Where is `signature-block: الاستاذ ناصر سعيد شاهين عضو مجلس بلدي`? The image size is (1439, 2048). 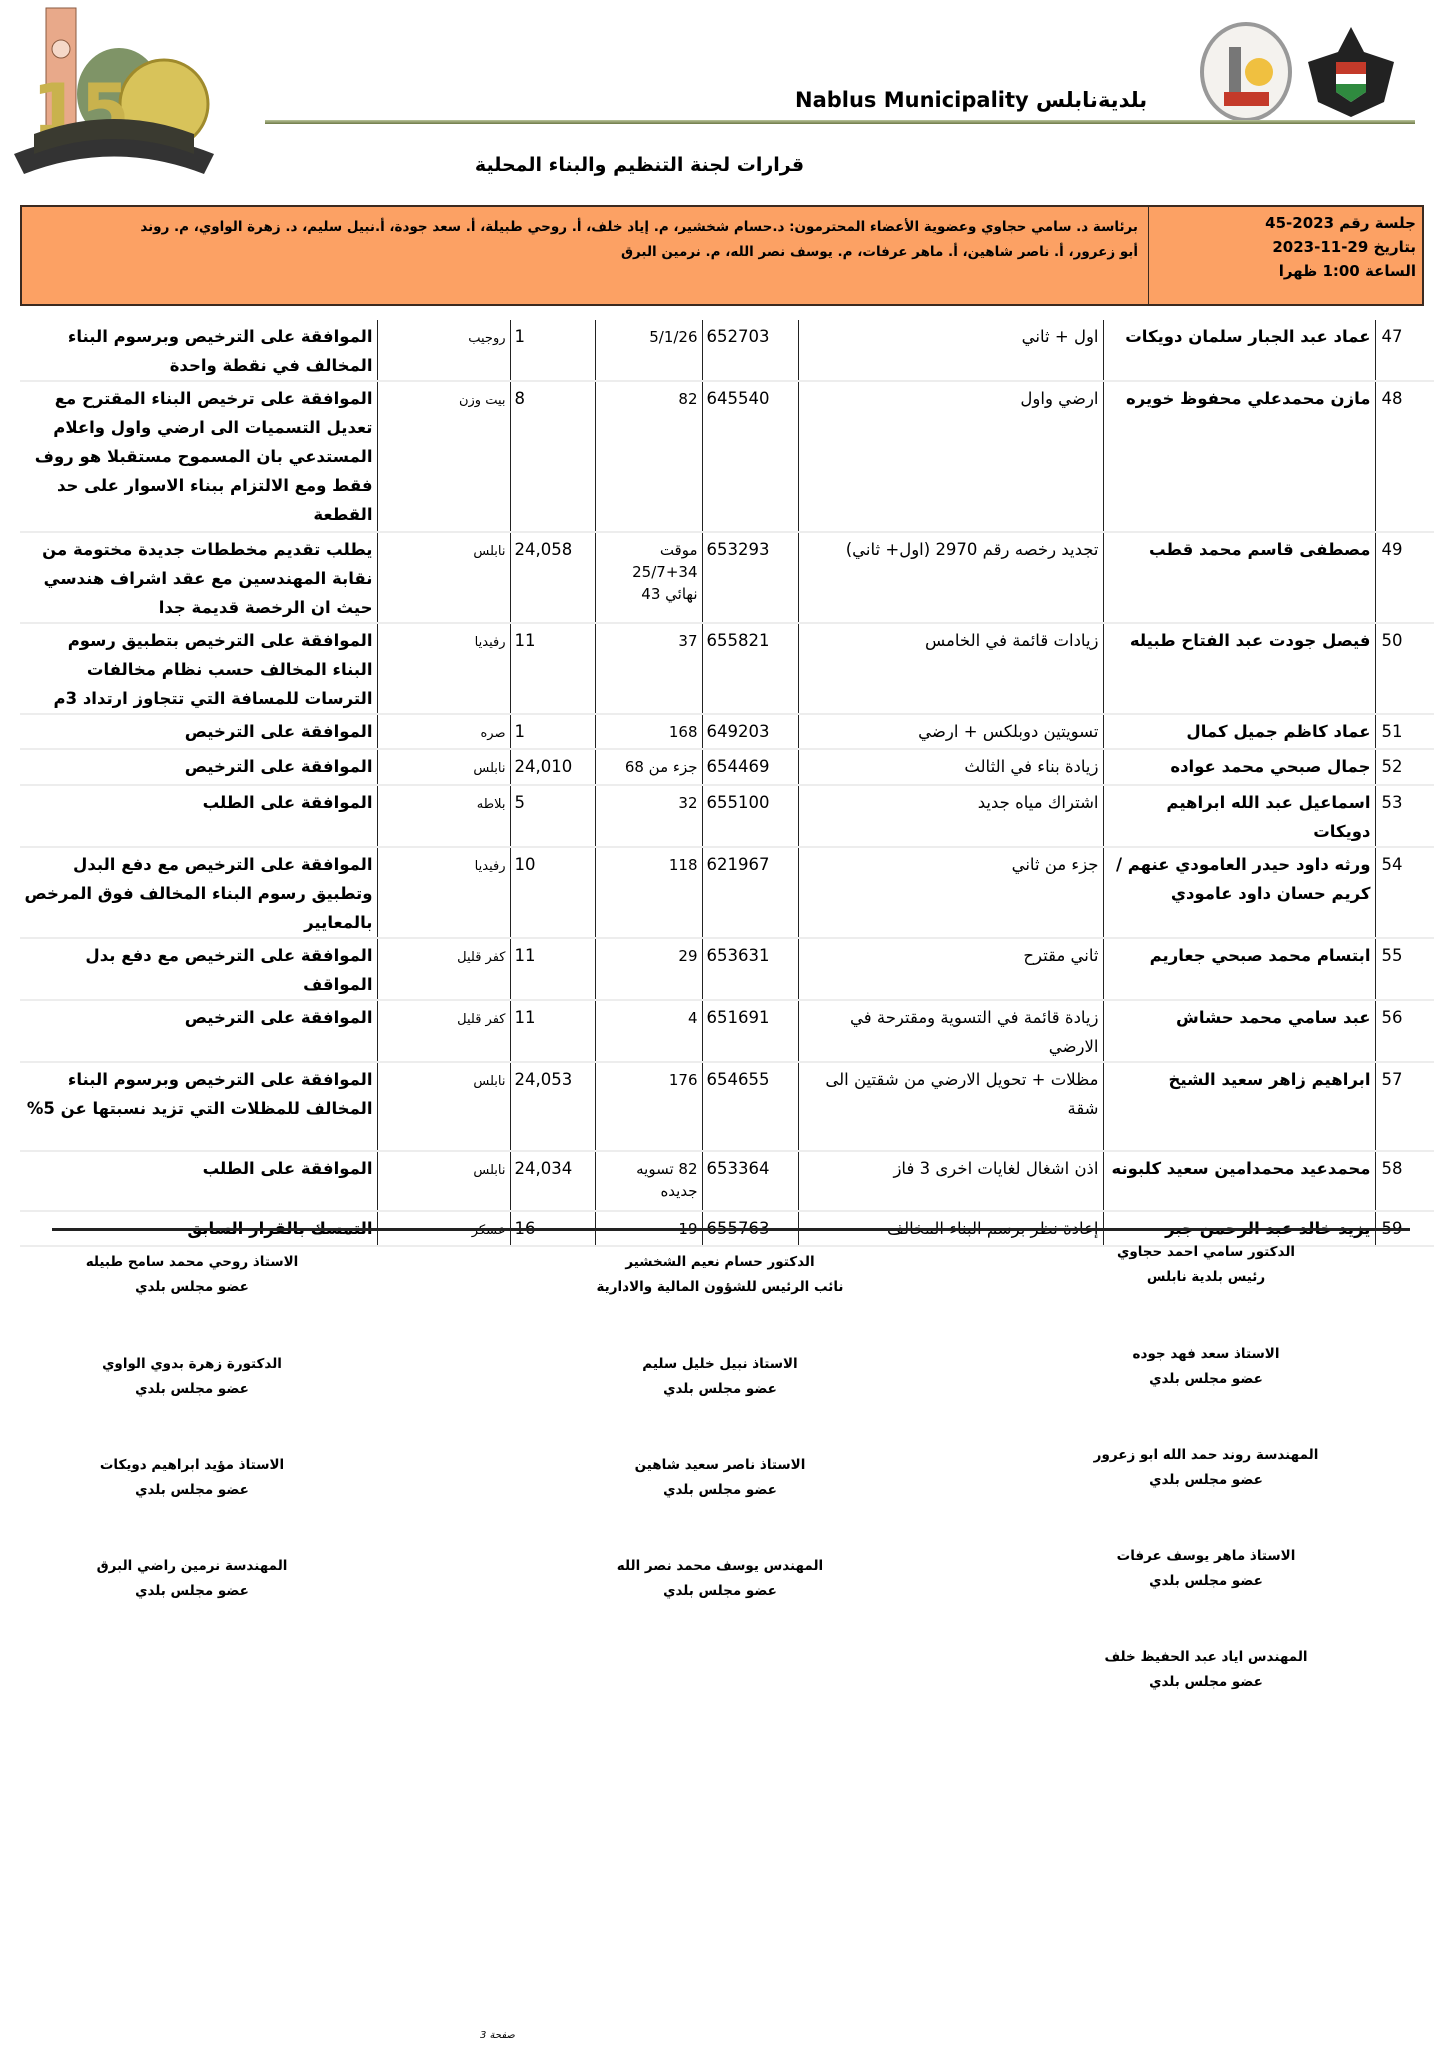
signature-block: الاستاذ ناصر سعيد شاهين عضو مجلس بلدي is located at coordinates (720, 1478).